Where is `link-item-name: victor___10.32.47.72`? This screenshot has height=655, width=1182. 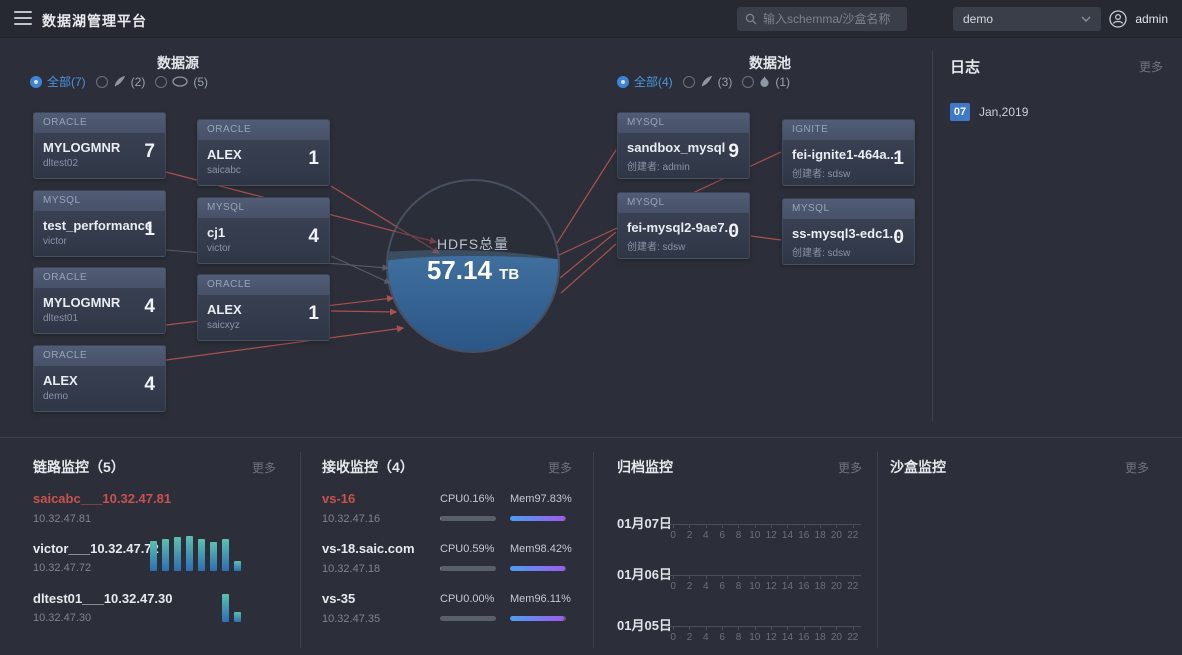
link-item-name: victor___10.32.47.72 is located at coordinates (96, 548).